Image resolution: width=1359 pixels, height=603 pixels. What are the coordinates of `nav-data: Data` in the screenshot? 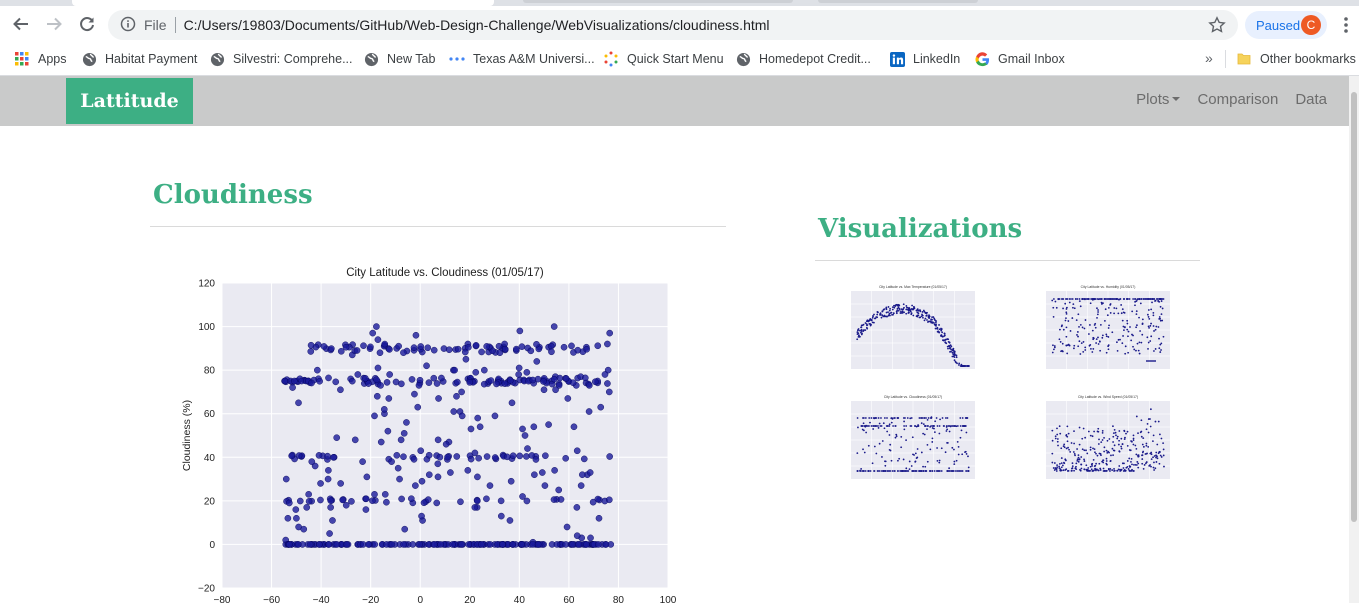 It's located at (1311, 99).